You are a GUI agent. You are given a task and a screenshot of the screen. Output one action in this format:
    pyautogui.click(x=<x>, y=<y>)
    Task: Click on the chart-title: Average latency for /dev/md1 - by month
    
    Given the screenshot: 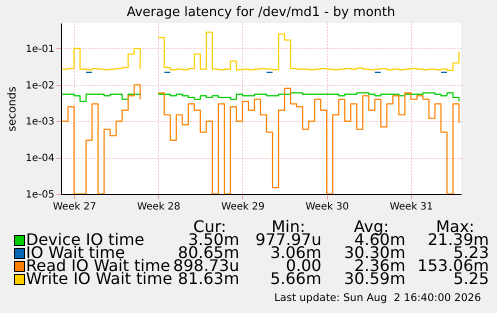 What is the action you would take?
    pyautogui.click(x=261, y=12)
    